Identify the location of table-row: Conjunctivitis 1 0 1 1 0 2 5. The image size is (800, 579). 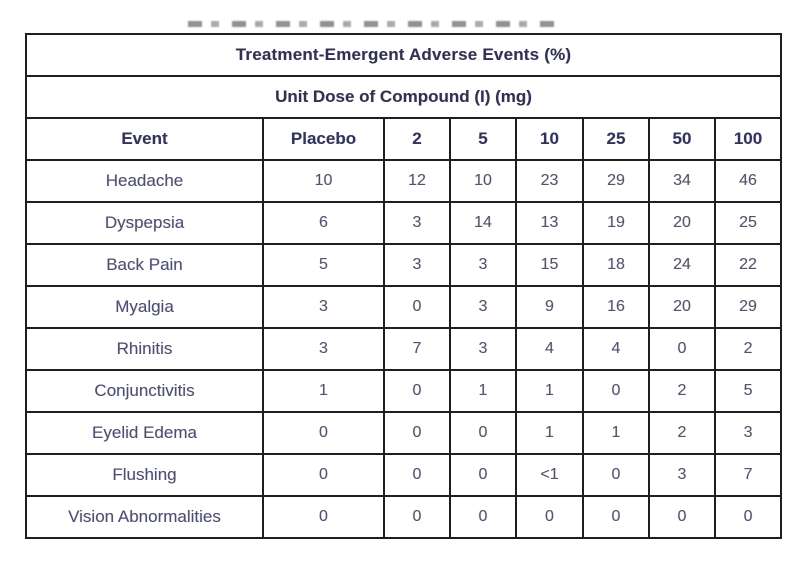
(404, 391).